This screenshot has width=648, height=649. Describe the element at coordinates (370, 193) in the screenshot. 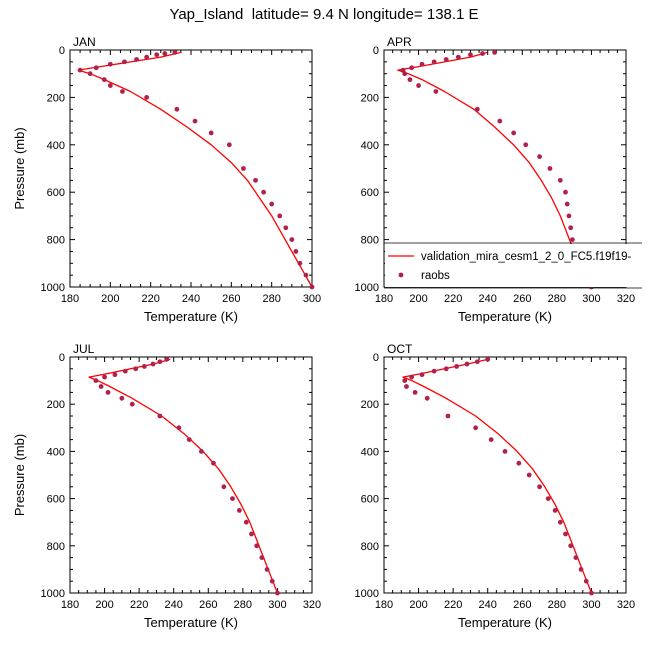

I see `y-tick-label: 600` at that location.